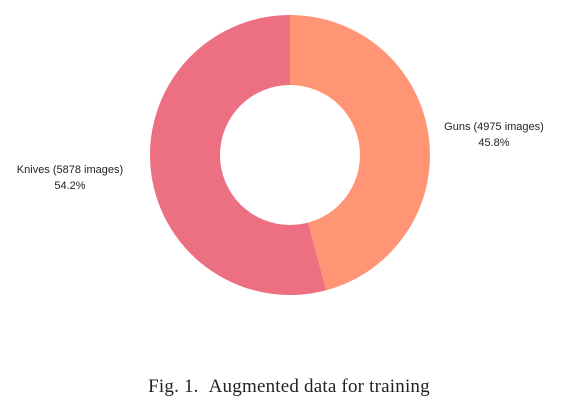 The width and height of the screenshot is (578, 415). I want to click on donut-hole, so click(290, 155).